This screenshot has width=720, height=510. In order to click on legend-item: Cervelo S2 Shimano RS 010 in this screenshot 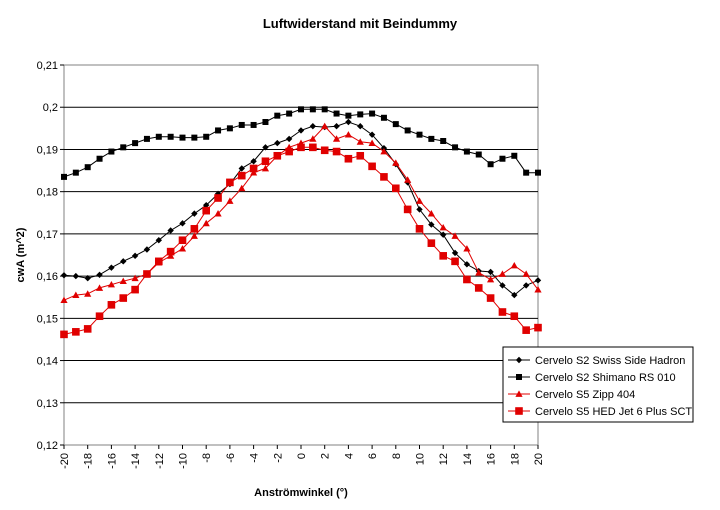, I will do `click(592, 378)`.